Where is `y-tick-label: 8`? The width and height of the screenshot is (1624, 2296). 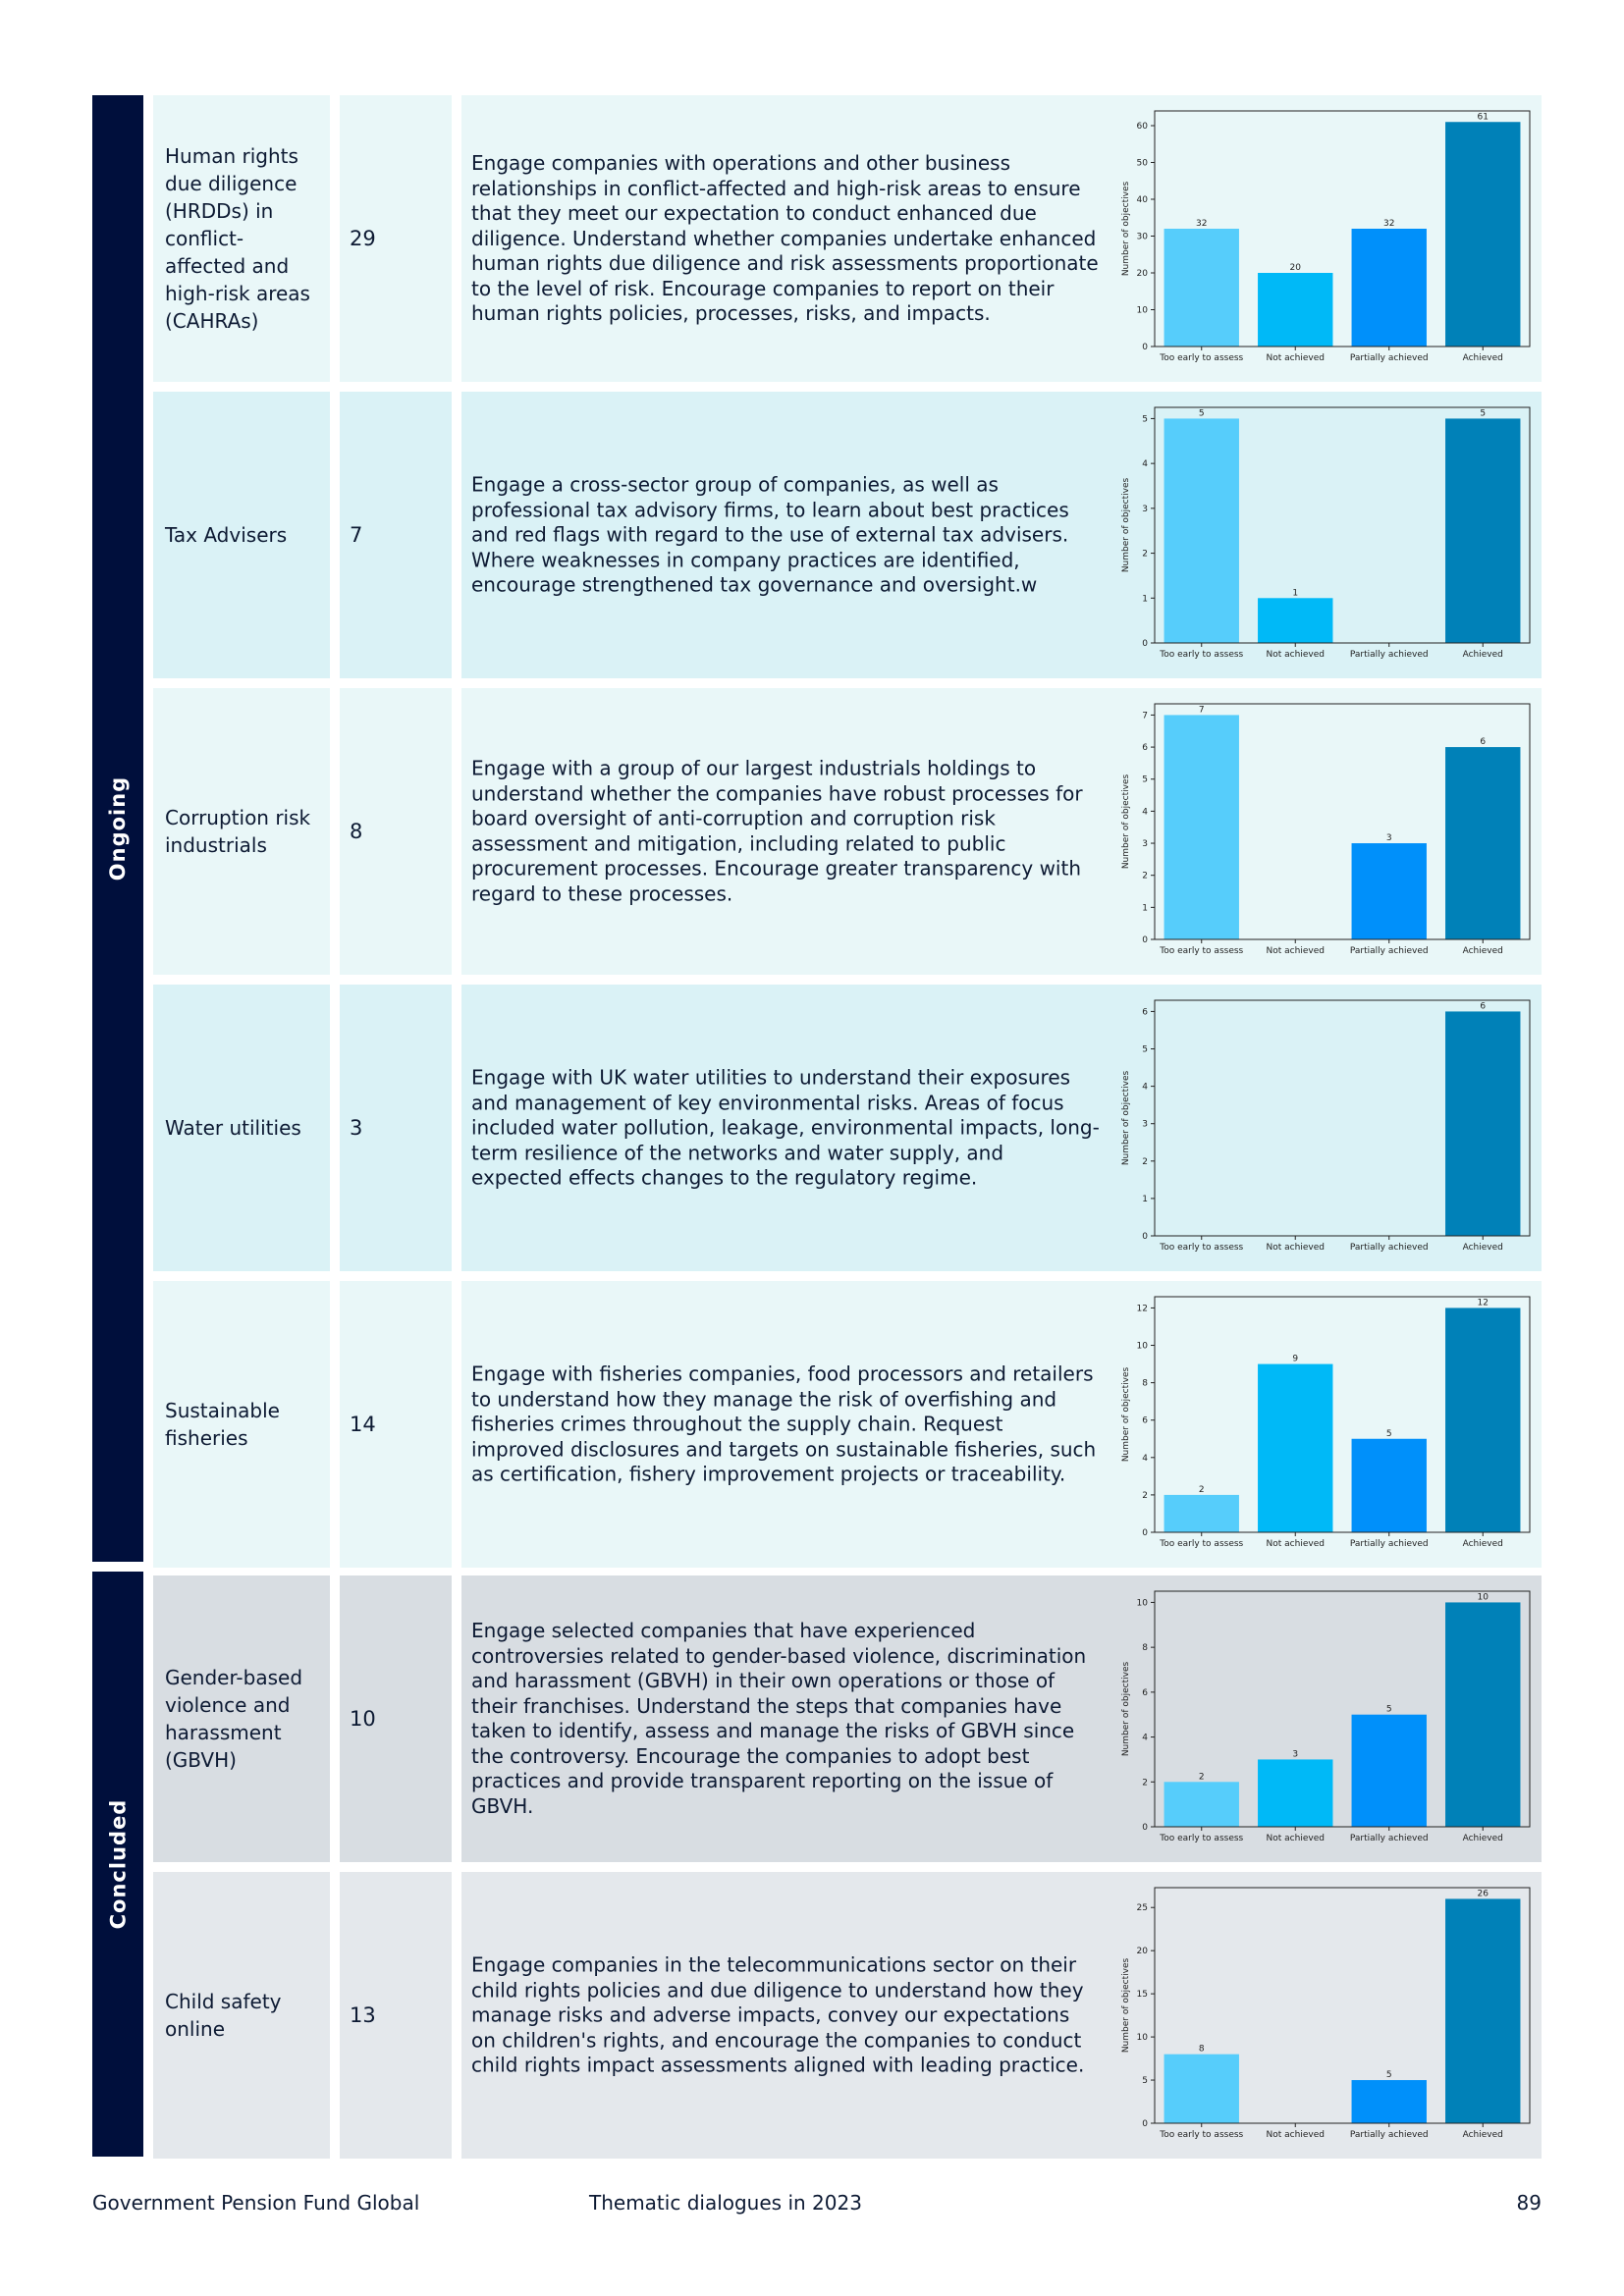
y-tick-label: 8 is located at coordinates (1145, 1384).